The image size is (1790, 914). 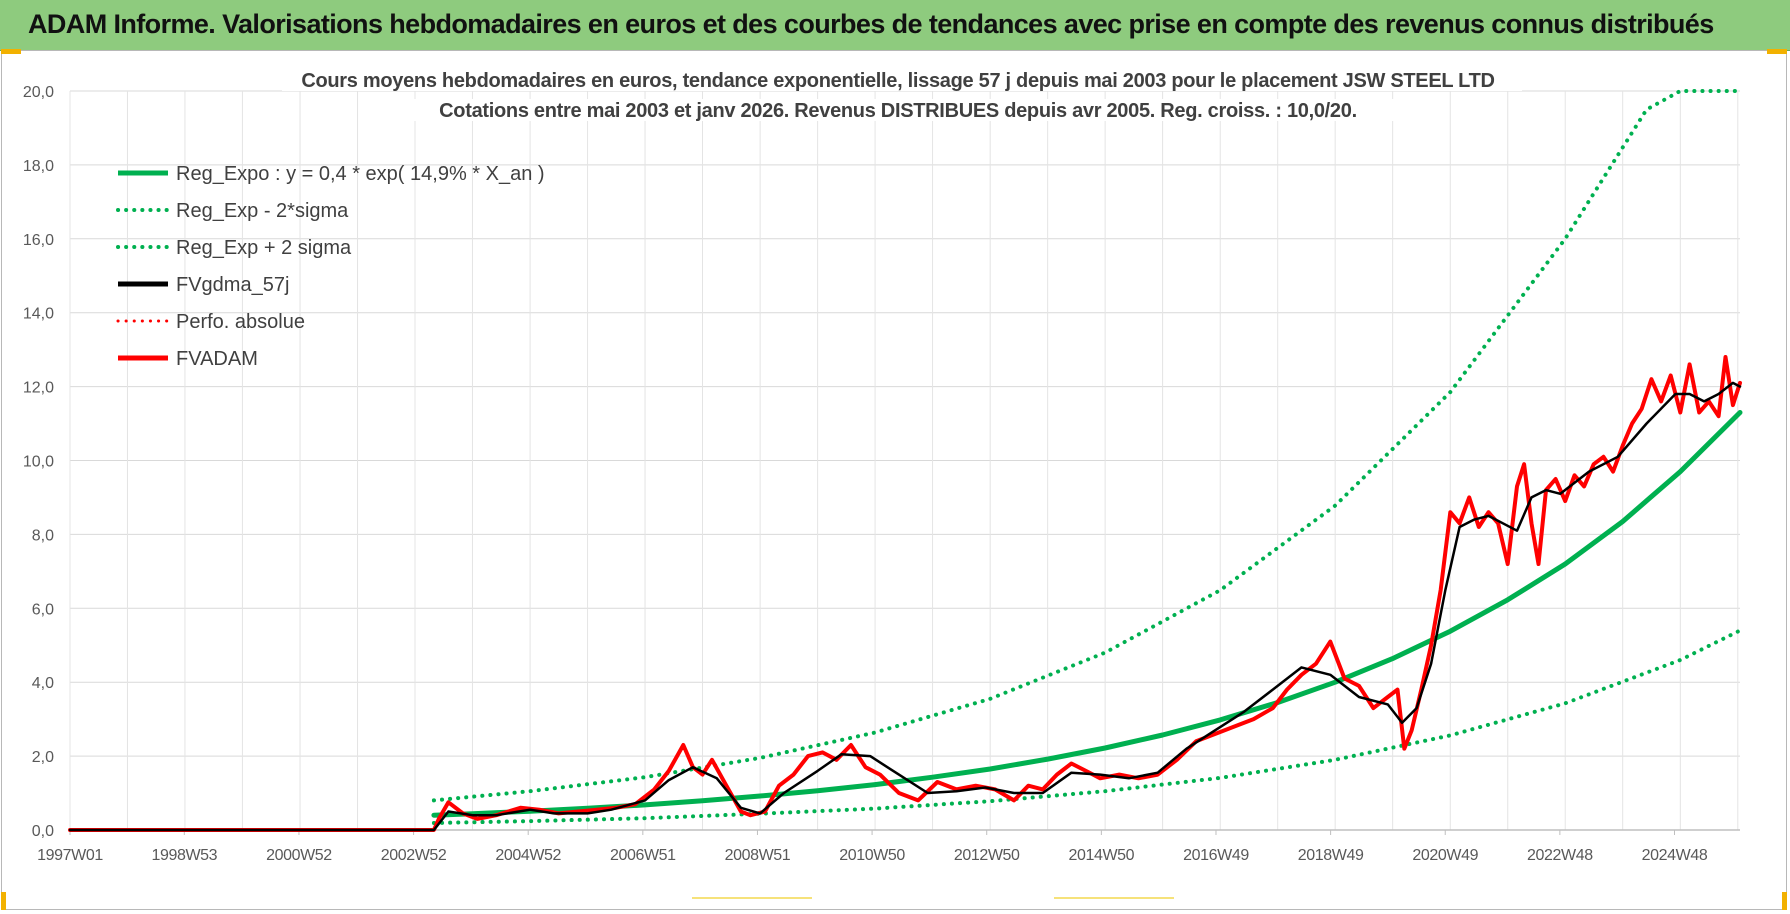 I want to click on legend-label: FVADAM, so click(x=217, y=359).